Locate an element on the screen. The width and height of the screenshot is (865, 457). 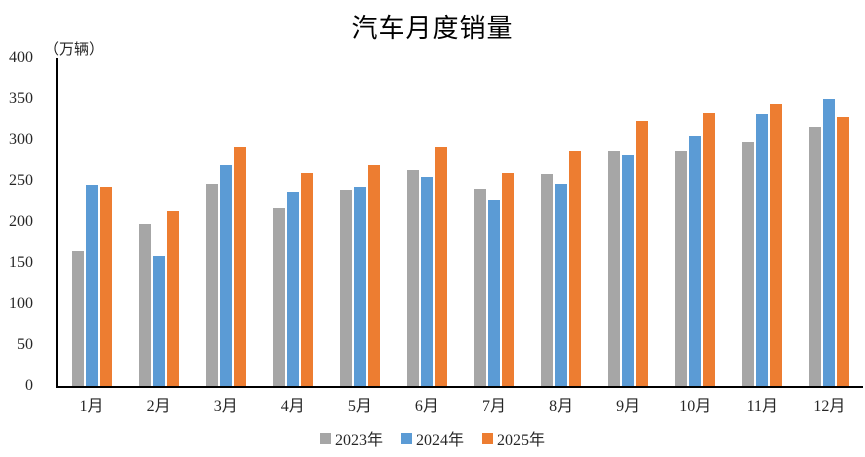
legend-item-2024年: 2024年 is located at coordinates (432, 438).